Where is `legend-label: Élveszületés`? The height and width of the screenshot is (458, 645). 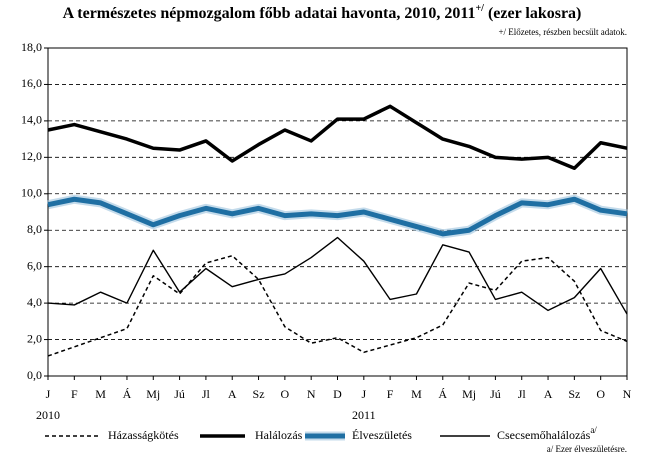
legend-label: Élveszületés is located at coordinates (382, 435).